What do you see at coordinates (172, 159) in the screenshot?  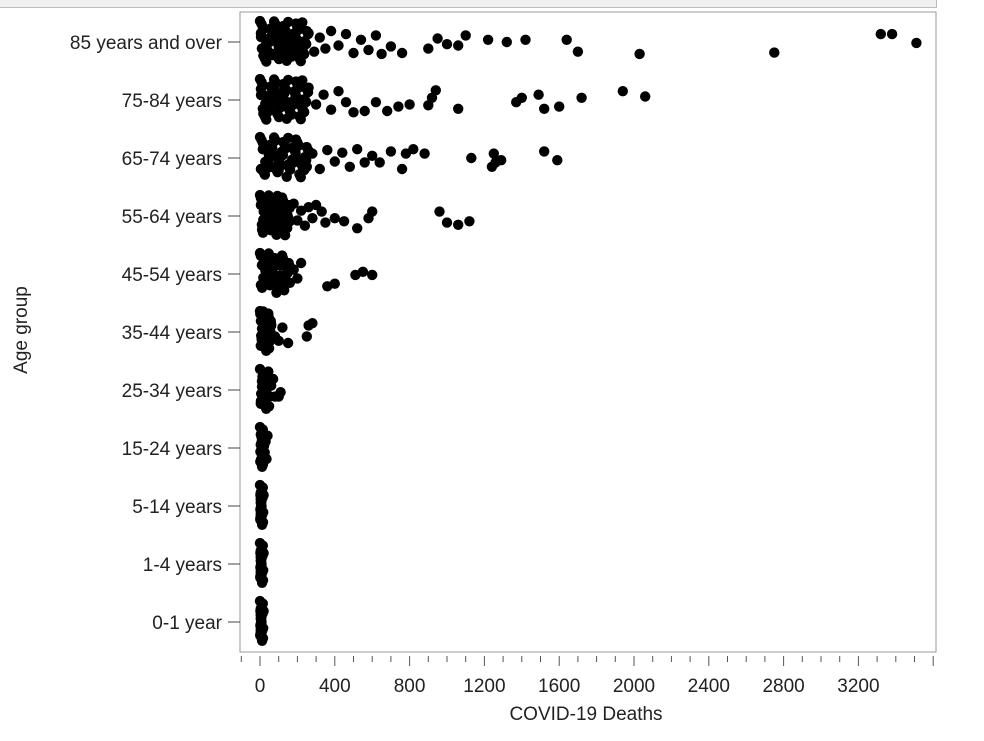 I see `y-tick-label: 65-74 years` at bounding box center [172, 159].